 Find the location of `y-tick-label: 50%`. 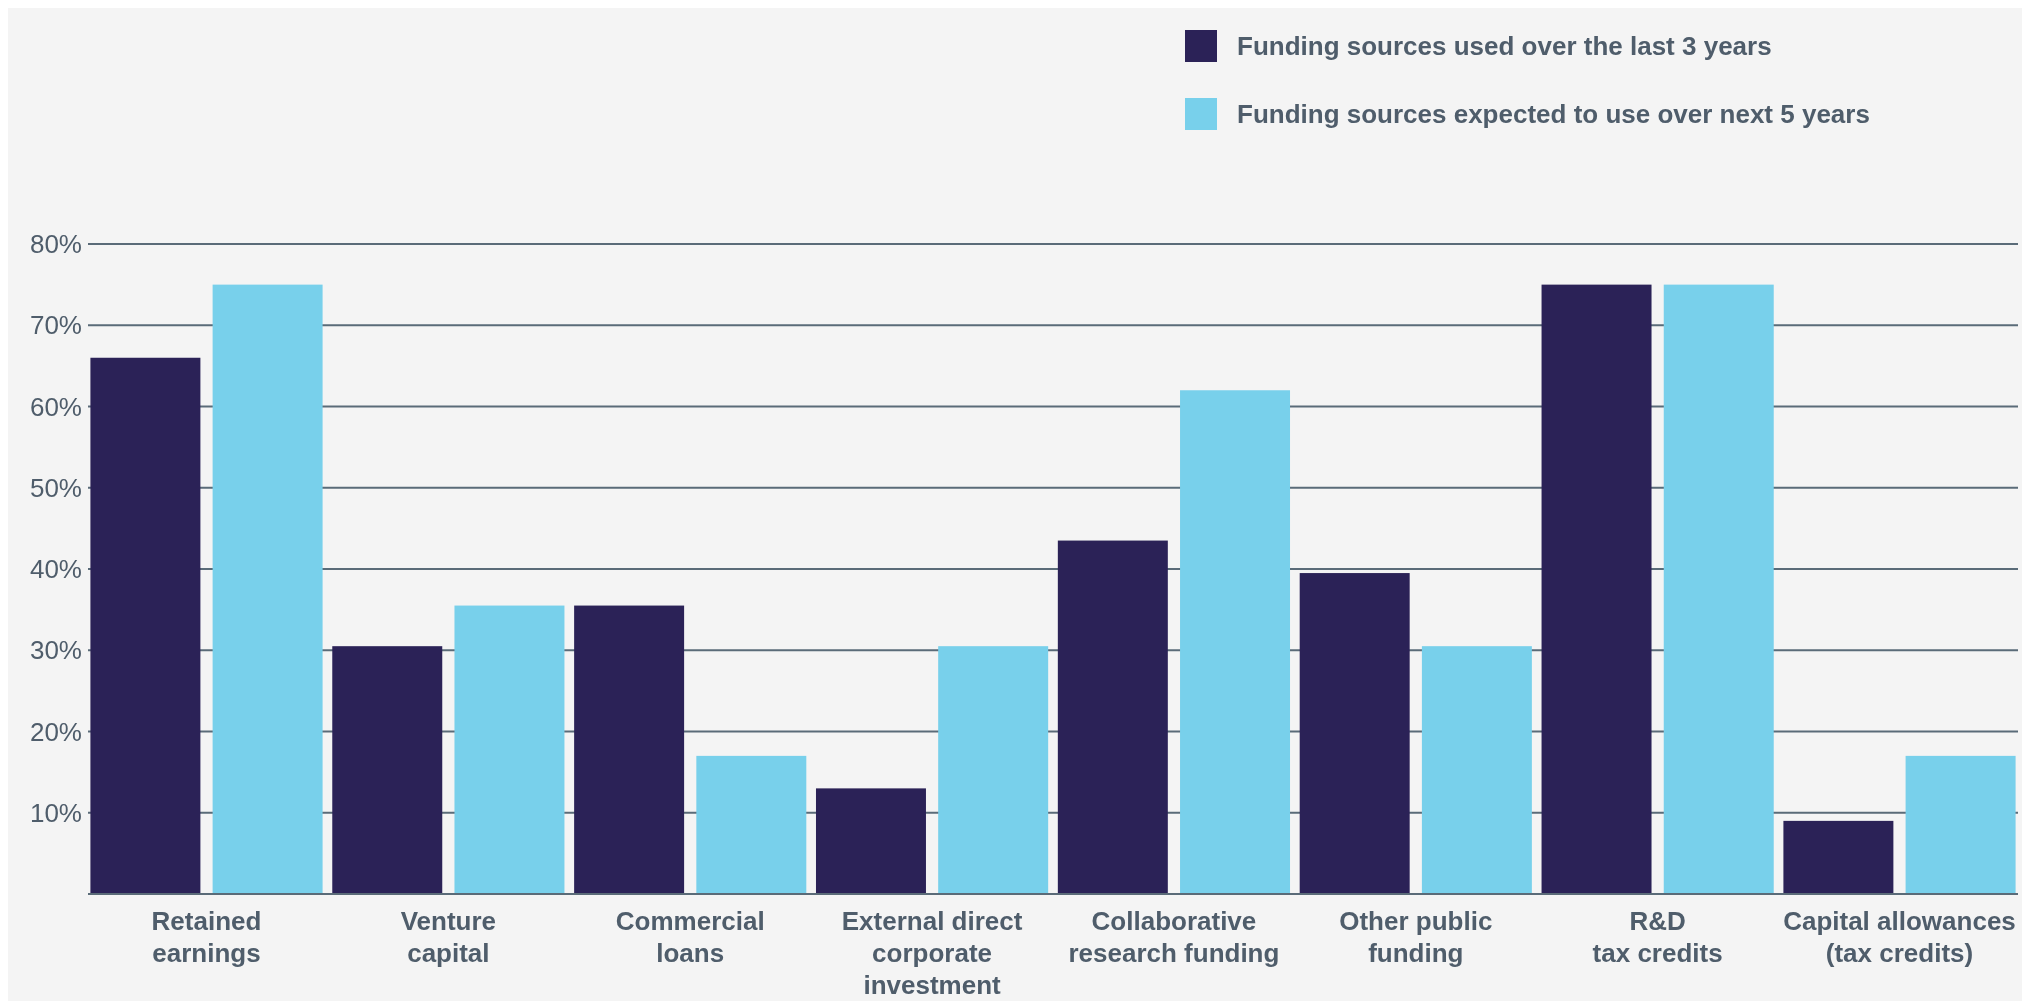

y-tick-label: 50% is located at coordinates (55, 487).